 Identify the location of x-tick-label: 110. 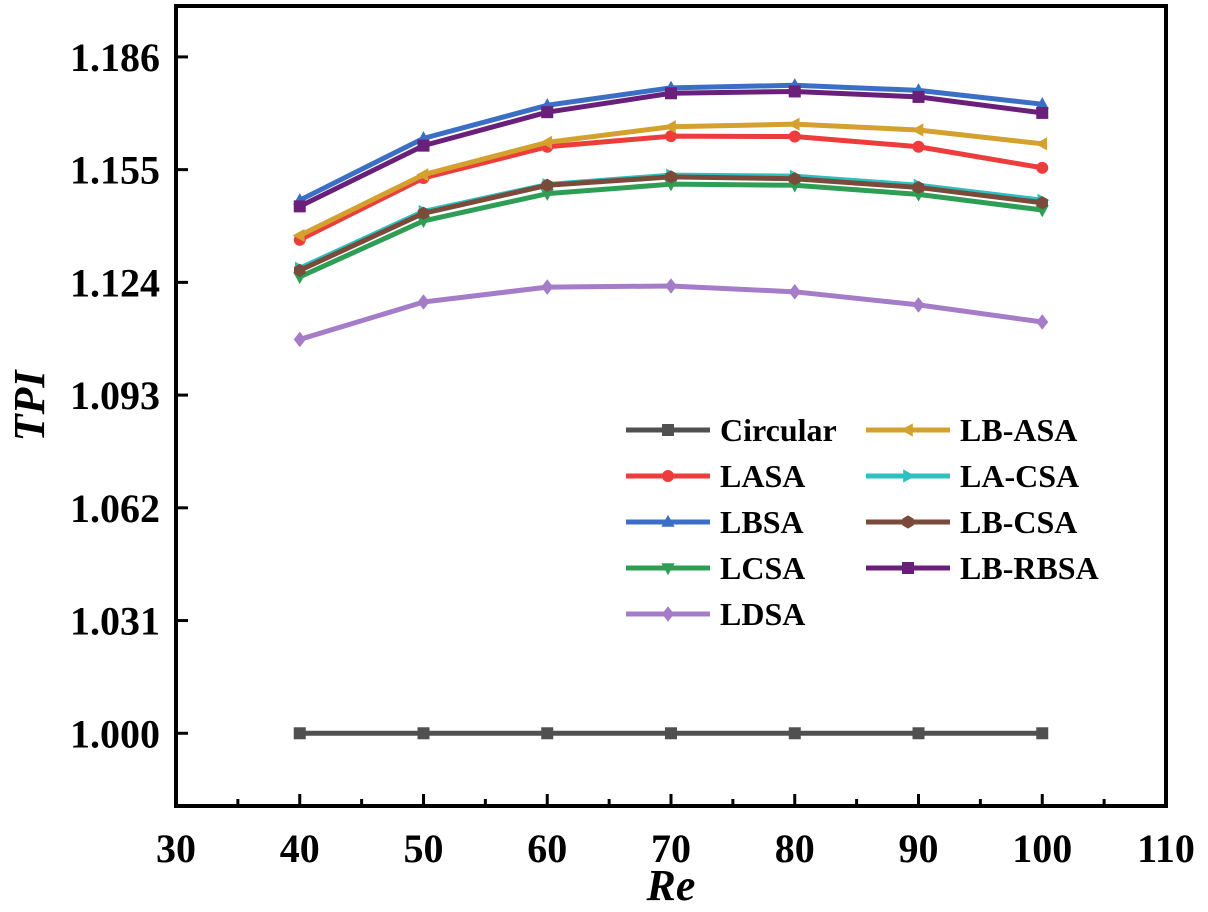
(1166, 848).